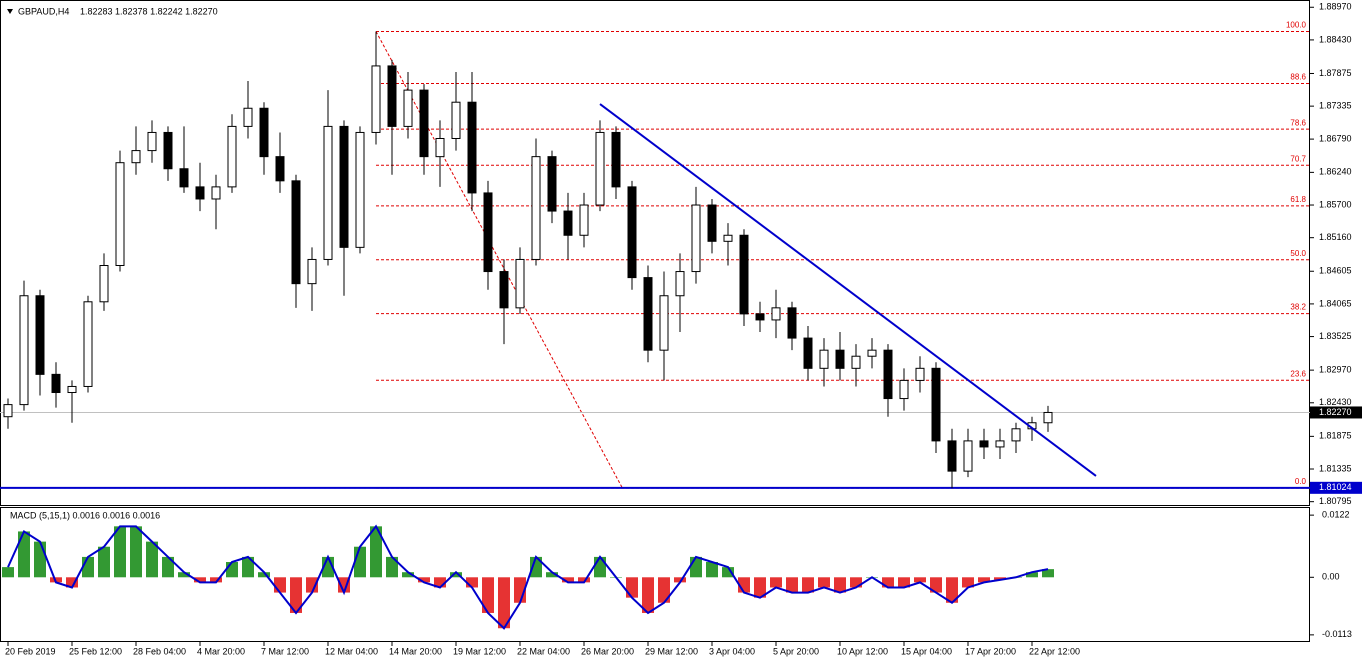 The height and width of the screenshot is (665, 1366). I want to click on macd-tick-label: -0.0113, so click(1337, 634).